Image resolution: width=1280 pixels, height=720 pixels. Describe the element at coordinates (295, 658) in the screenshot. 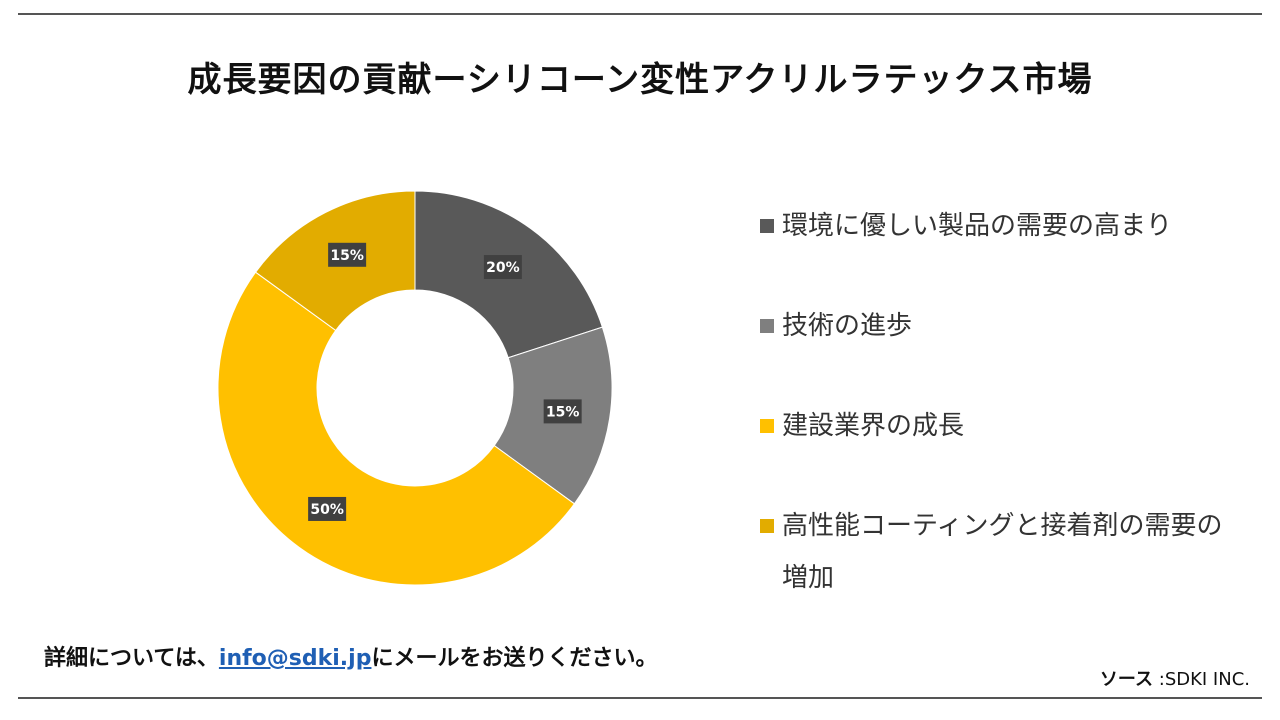

I see `email-link: info@sdki.jp` at that location.